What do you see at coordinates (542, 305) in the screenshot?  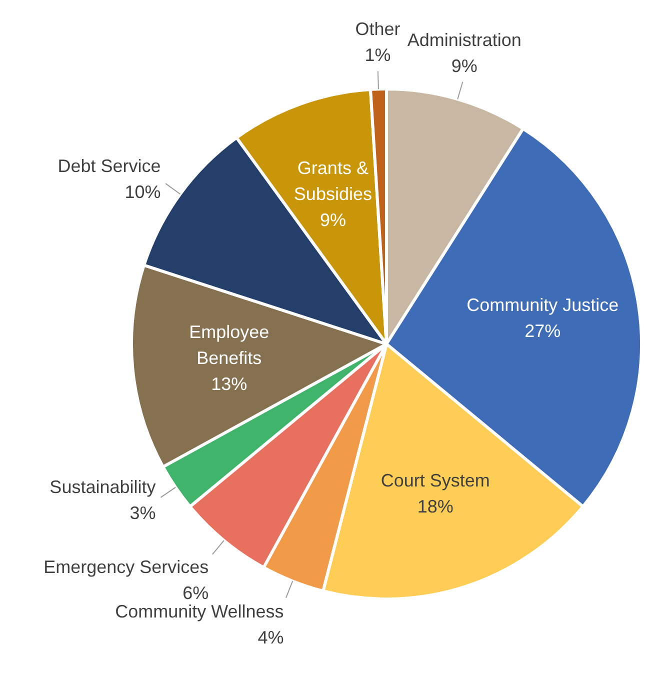 I see `slice-label: Community Justice` at bounding box center [542, 305].